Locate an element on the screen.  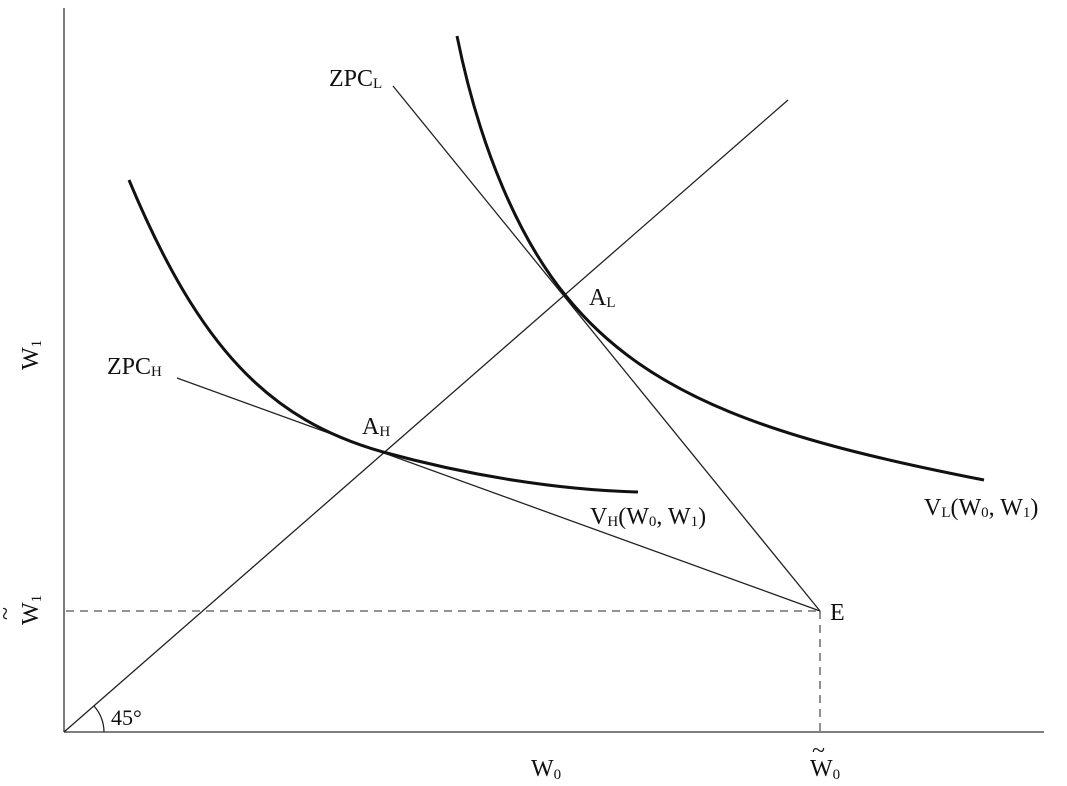
v-l-label: VL(W0, W1) is located at coordinates (981, 508).